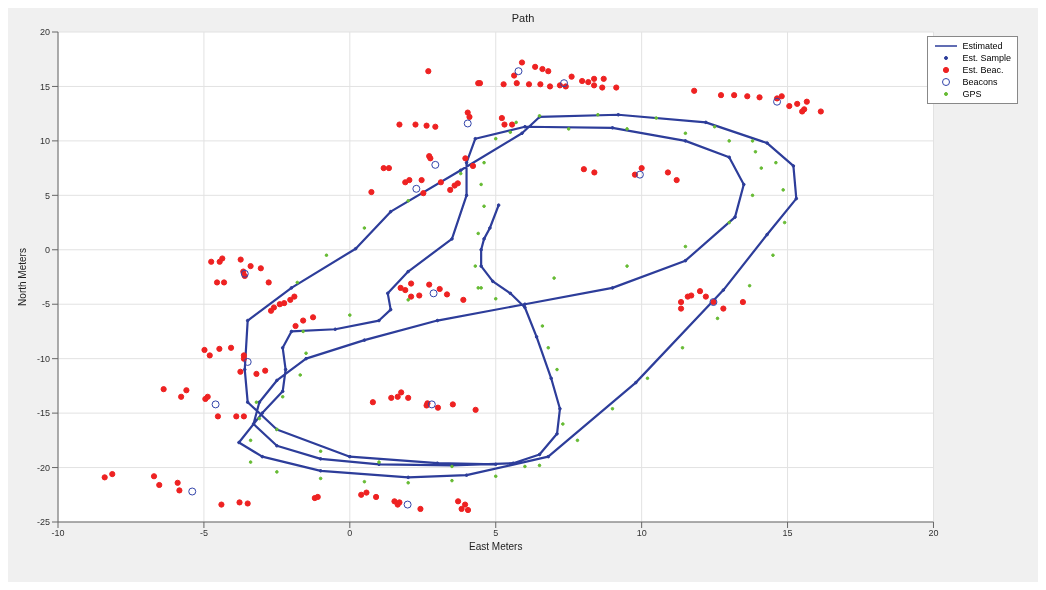 The height and width of the screenshot is (590, 1046). Describe the element at coordinates (43, 358) in the screenshot. I see `y-tick-label: -10` at that location.